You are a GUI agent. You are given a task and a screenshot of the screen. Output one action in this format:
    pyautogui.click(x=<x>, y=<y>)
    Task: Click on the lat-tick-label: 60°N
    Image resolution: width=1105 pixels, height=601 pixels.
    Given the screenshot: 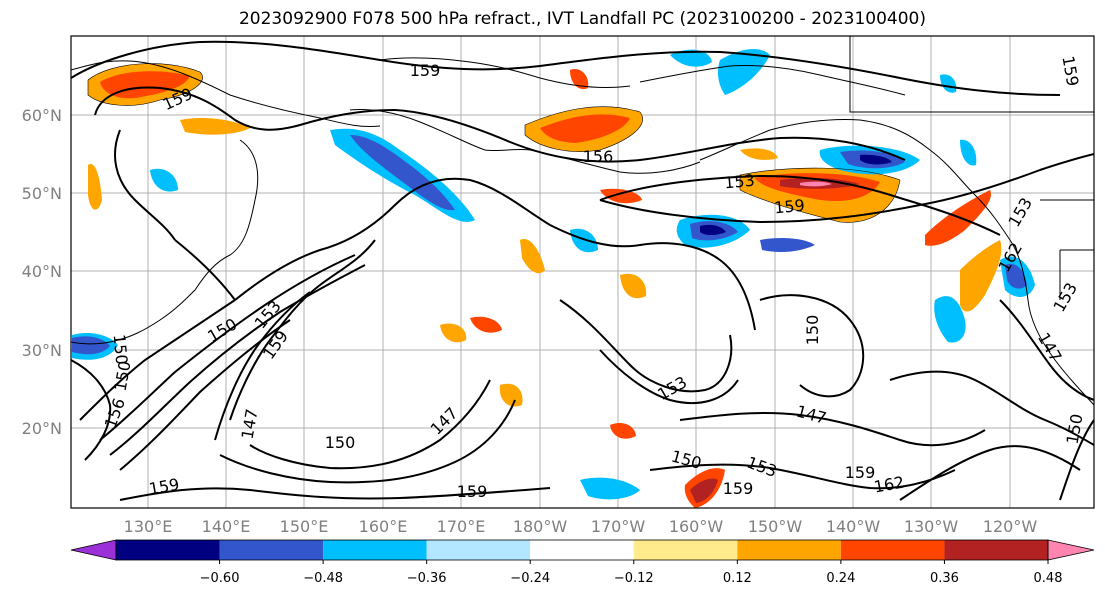 What is the action you would take?
    pyautogui.click(x=42, y=115)
    